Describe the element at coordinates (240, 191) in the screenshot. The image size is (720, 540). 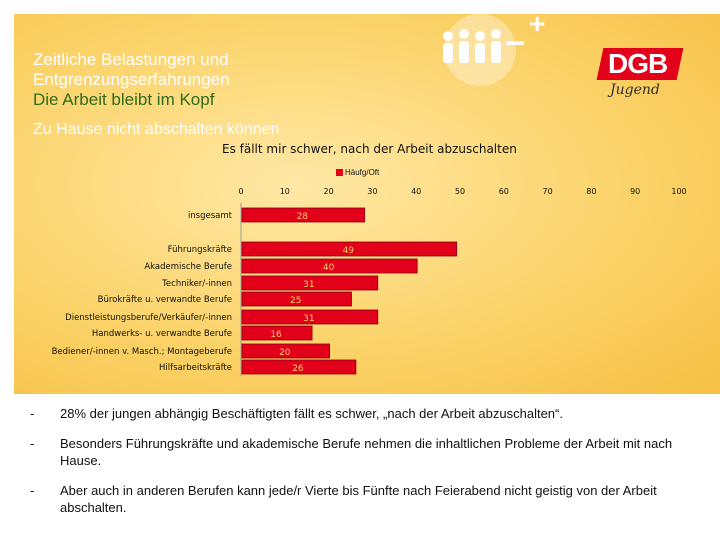
I see `x-tick-label: 0` at that location.